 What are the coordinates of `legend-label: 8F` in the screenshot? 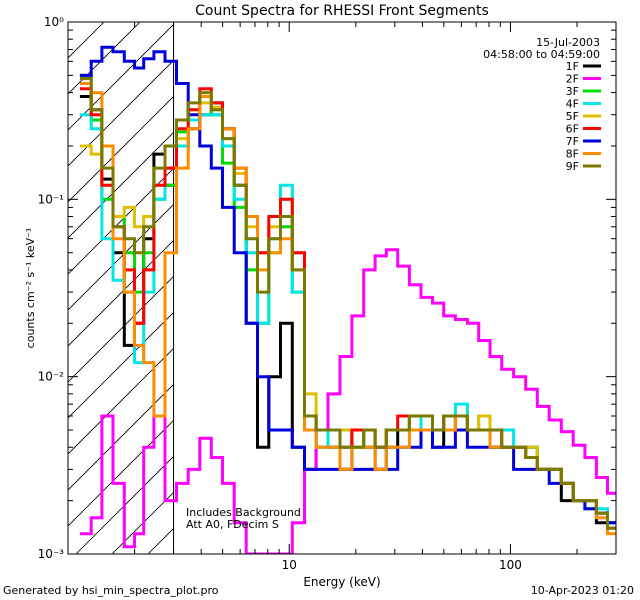 It's located at (572, 154).